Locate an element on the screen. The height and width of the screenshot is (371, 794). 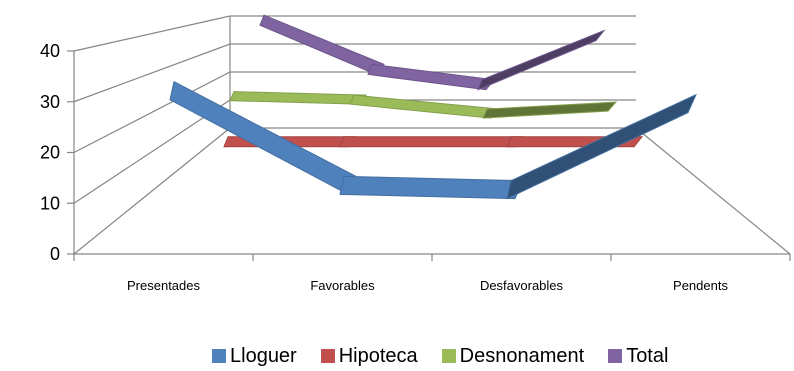
floor-right-edge is located at coordinates (713, 191).